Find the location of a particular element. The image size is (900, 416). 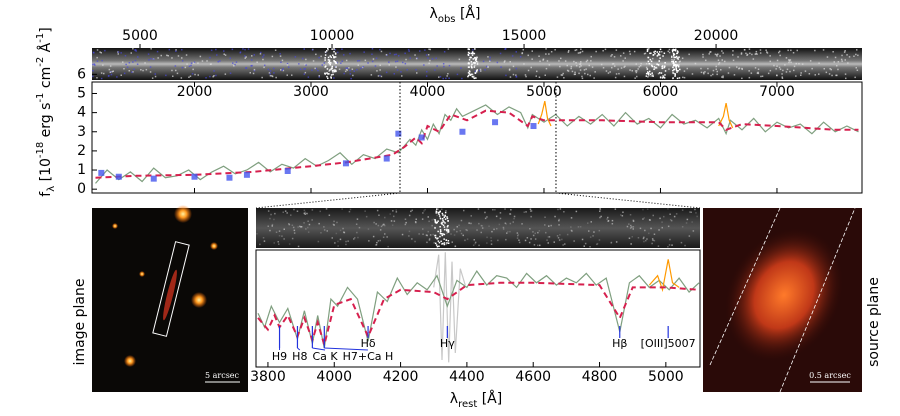

line-label: H7+Ca H is located at coordinates (368, 356).